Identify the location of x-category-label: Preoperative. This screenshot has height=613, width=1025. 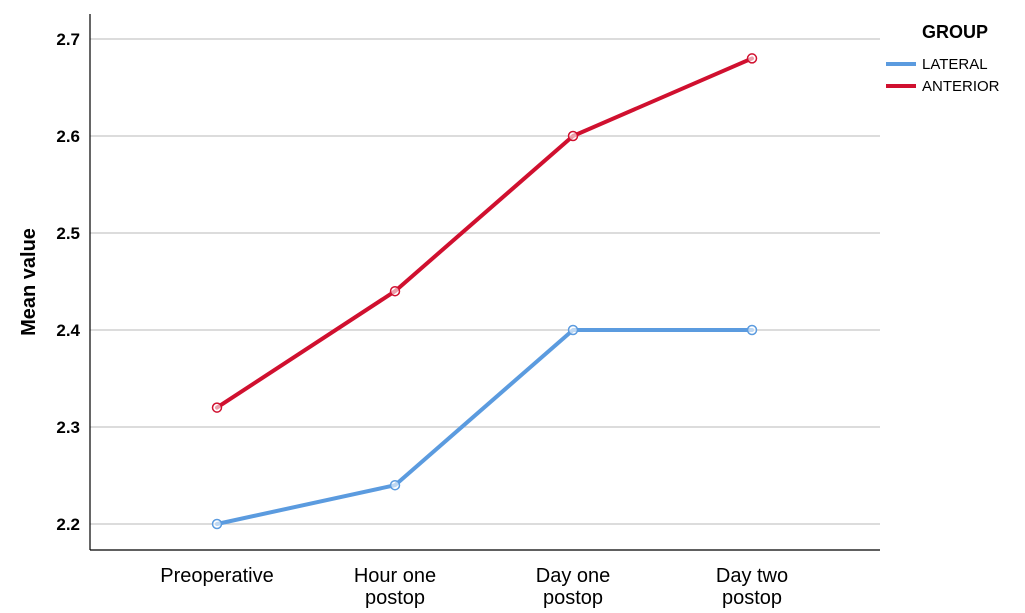
(216, 576).